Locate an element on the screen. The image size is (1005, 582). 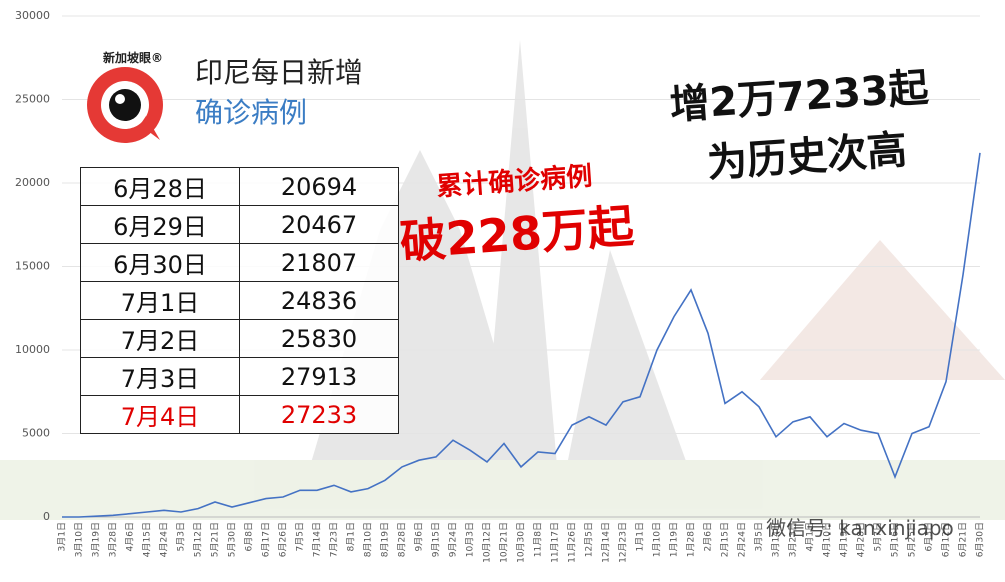
x-tick-label: 2月15日 is located at coordinates (725, 539).